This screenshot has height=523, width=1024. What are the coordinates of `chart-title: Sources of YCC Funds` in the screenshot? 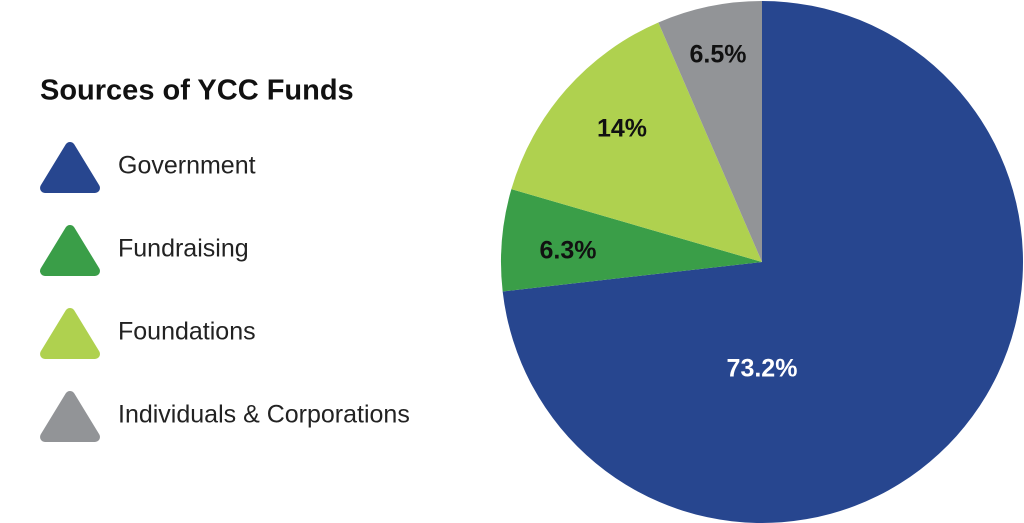 It's located at (197, 91).